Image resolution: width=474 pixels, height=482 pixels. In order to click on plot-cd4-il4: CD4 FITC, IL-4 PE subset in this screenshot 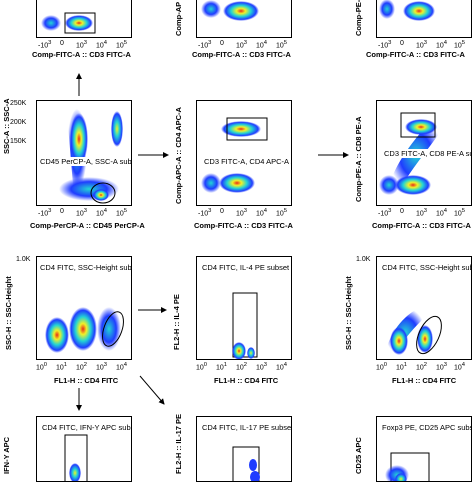, I will do `click(244, 308)`.